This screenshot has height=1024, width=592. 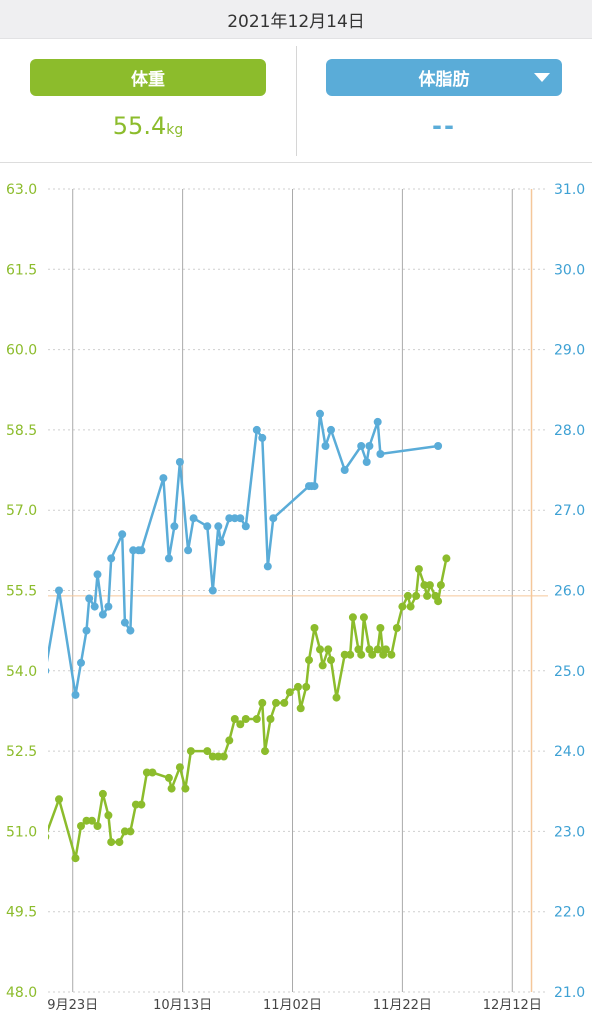 What do you see at coordinates (569, 511) in the screenshot?
I see `y-right-tick-label: 27.0` at bounding box center [569, 511].